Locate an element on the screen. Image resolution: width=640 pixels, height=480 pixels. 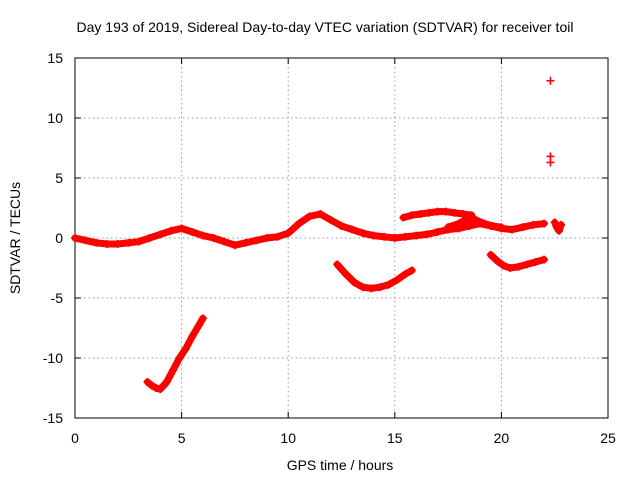
y-axis-label: SDTVAR / TECUs is located at coordinates (15, 238).